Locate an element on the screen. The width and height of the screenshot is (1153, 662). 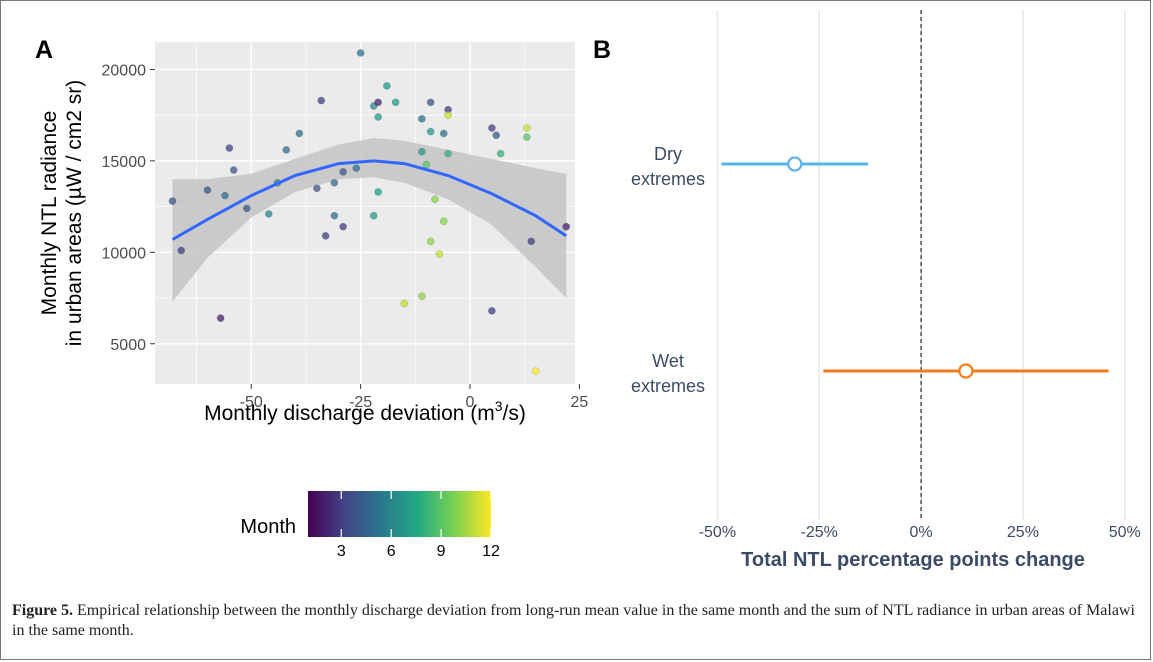
caption-label: Figure 5. is located at coordinates (43, 610).